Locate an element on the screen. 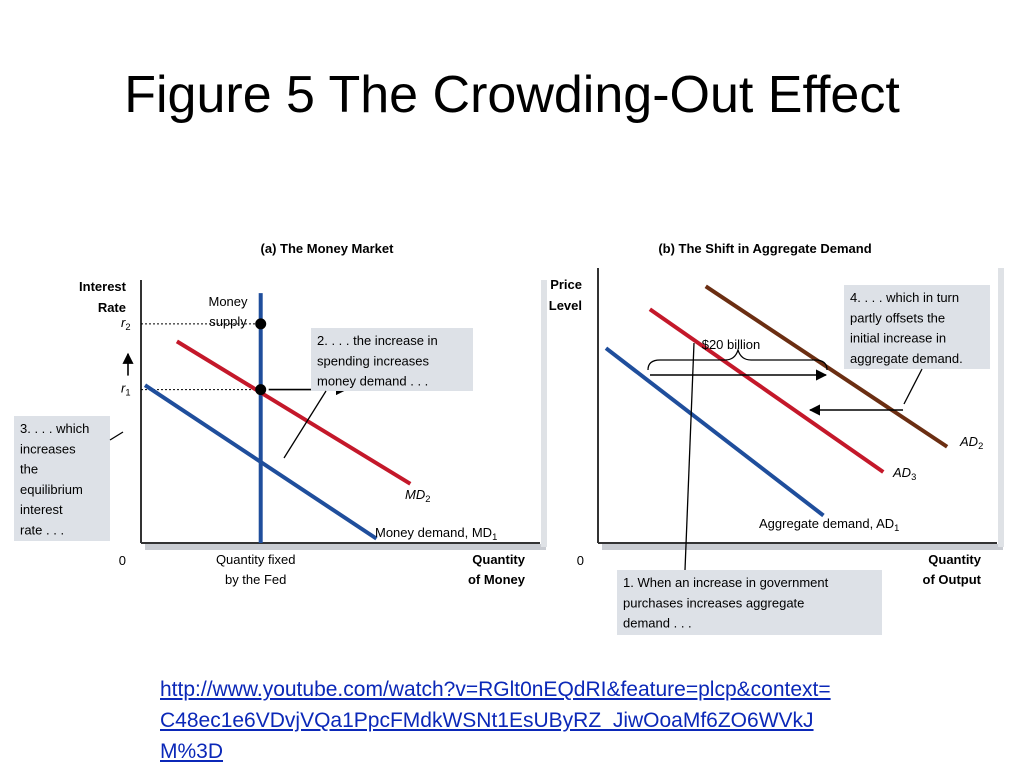 The height and width of the screenshot is (768, 1024). callout-1-line: 1. When an increase in government is located at coordinates (726, 582).